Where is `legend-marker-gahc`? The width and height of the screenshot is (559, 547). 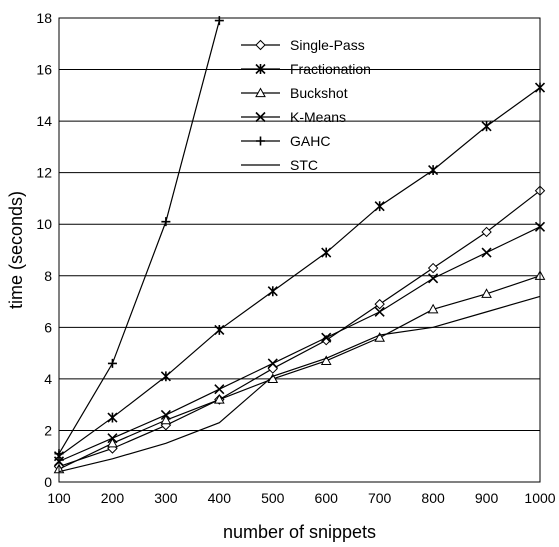
legend-marker-gahc is located at coordinates (260, 141).